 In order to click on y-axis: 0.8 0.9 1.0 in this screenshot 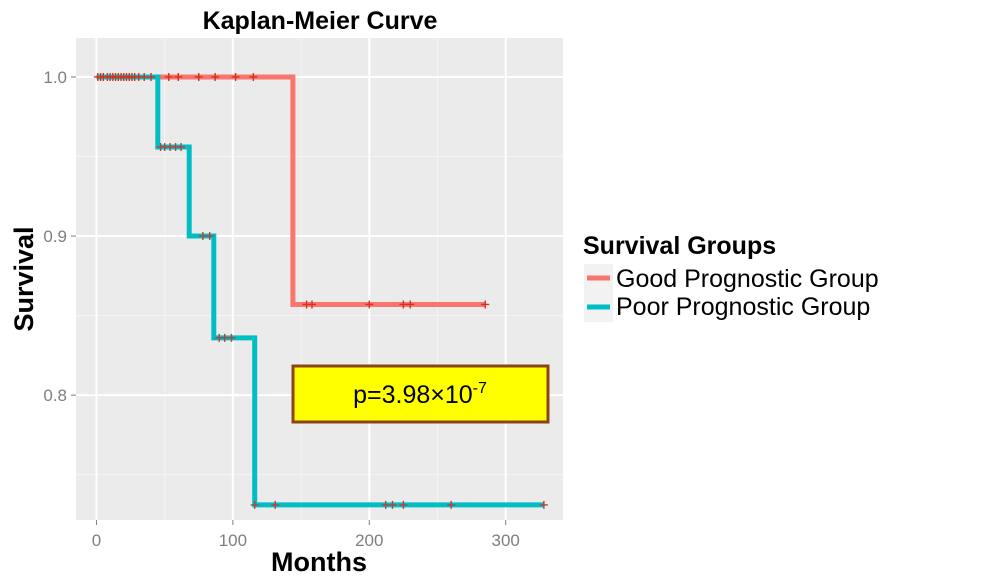, I will do `click(59, 236)`.